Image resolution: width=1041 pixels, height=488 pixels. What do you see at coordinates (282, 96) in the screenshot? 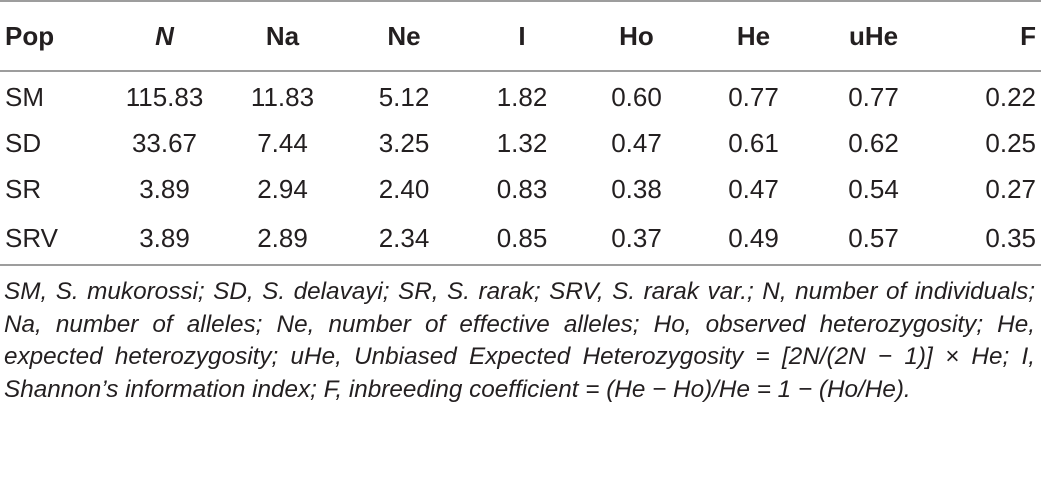
I see `cell-na: 11.83` at bounding box center [282, 96].